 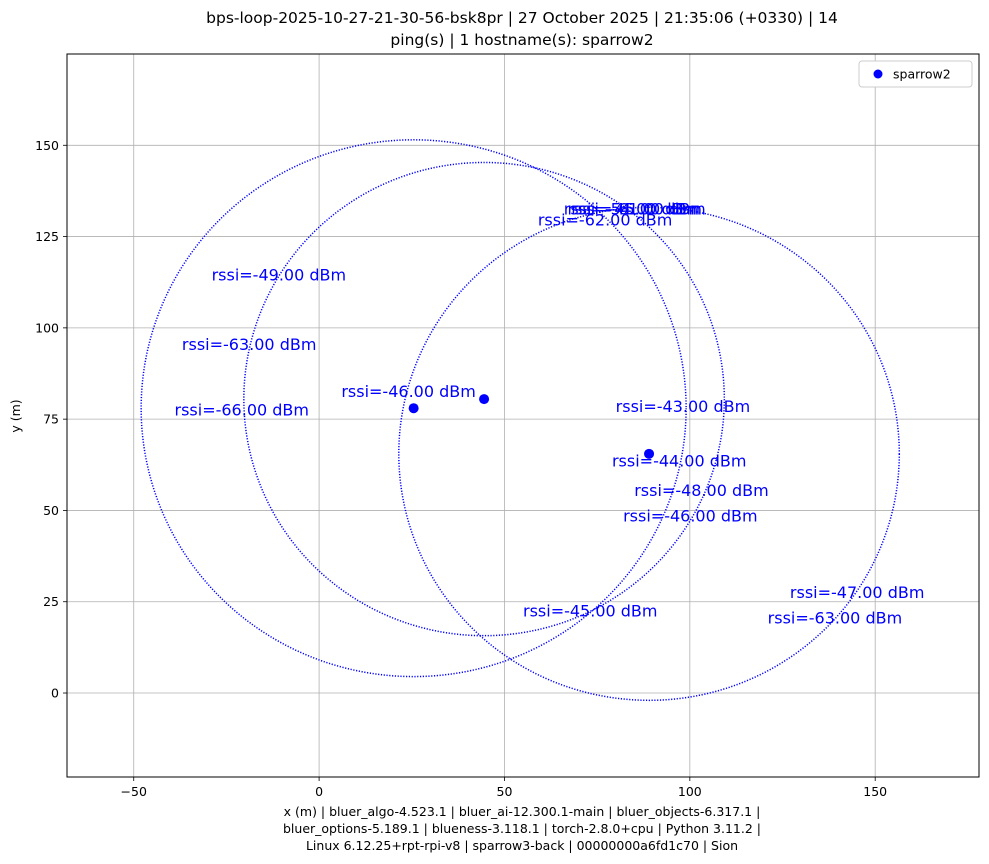 What do you see at coordinates (690, 791) in the screenshot?
I see `x-tick-label: 100` at bounding box center [690, 791].